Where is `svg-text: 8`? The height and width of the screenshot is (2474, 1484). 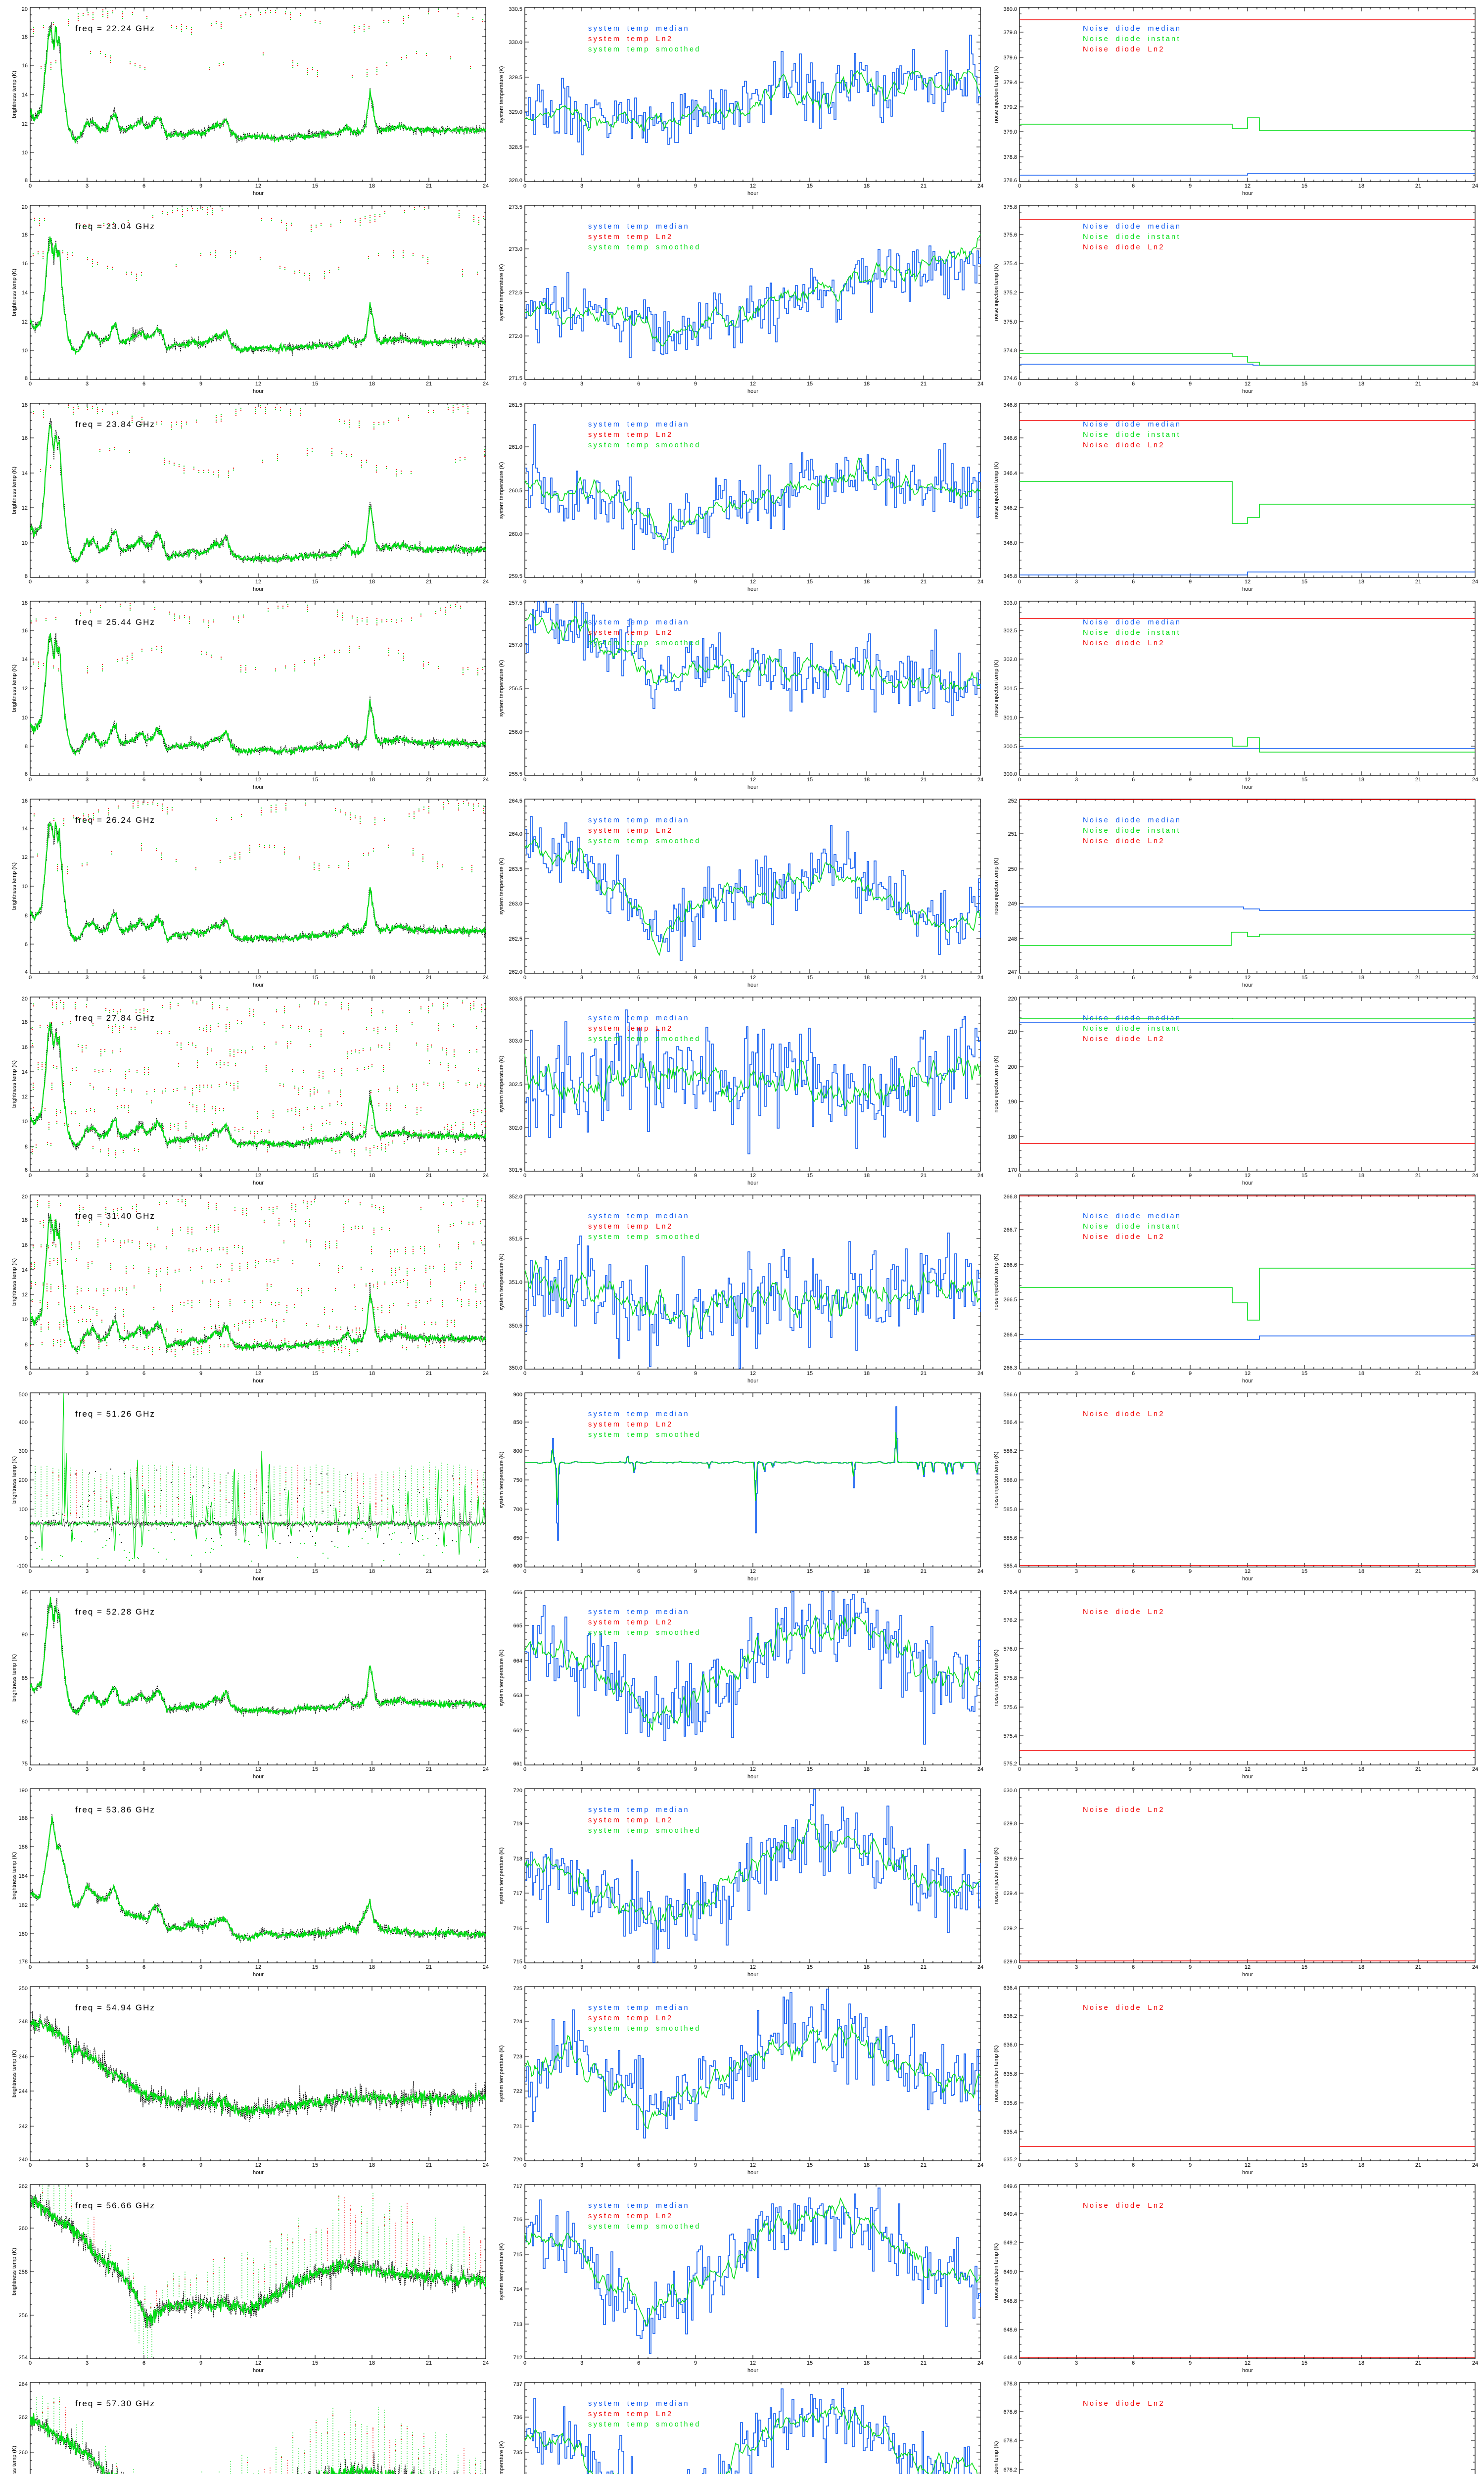 svg-text: 8 is located at coordinates (26, 1147).